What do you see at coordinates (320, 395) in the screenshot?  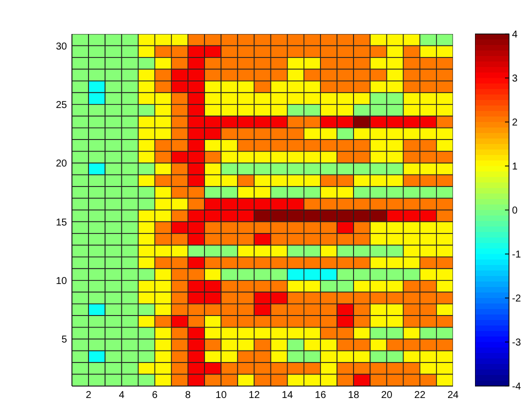 I see `x-tick-label: 16` at bounding box center [320, 395].